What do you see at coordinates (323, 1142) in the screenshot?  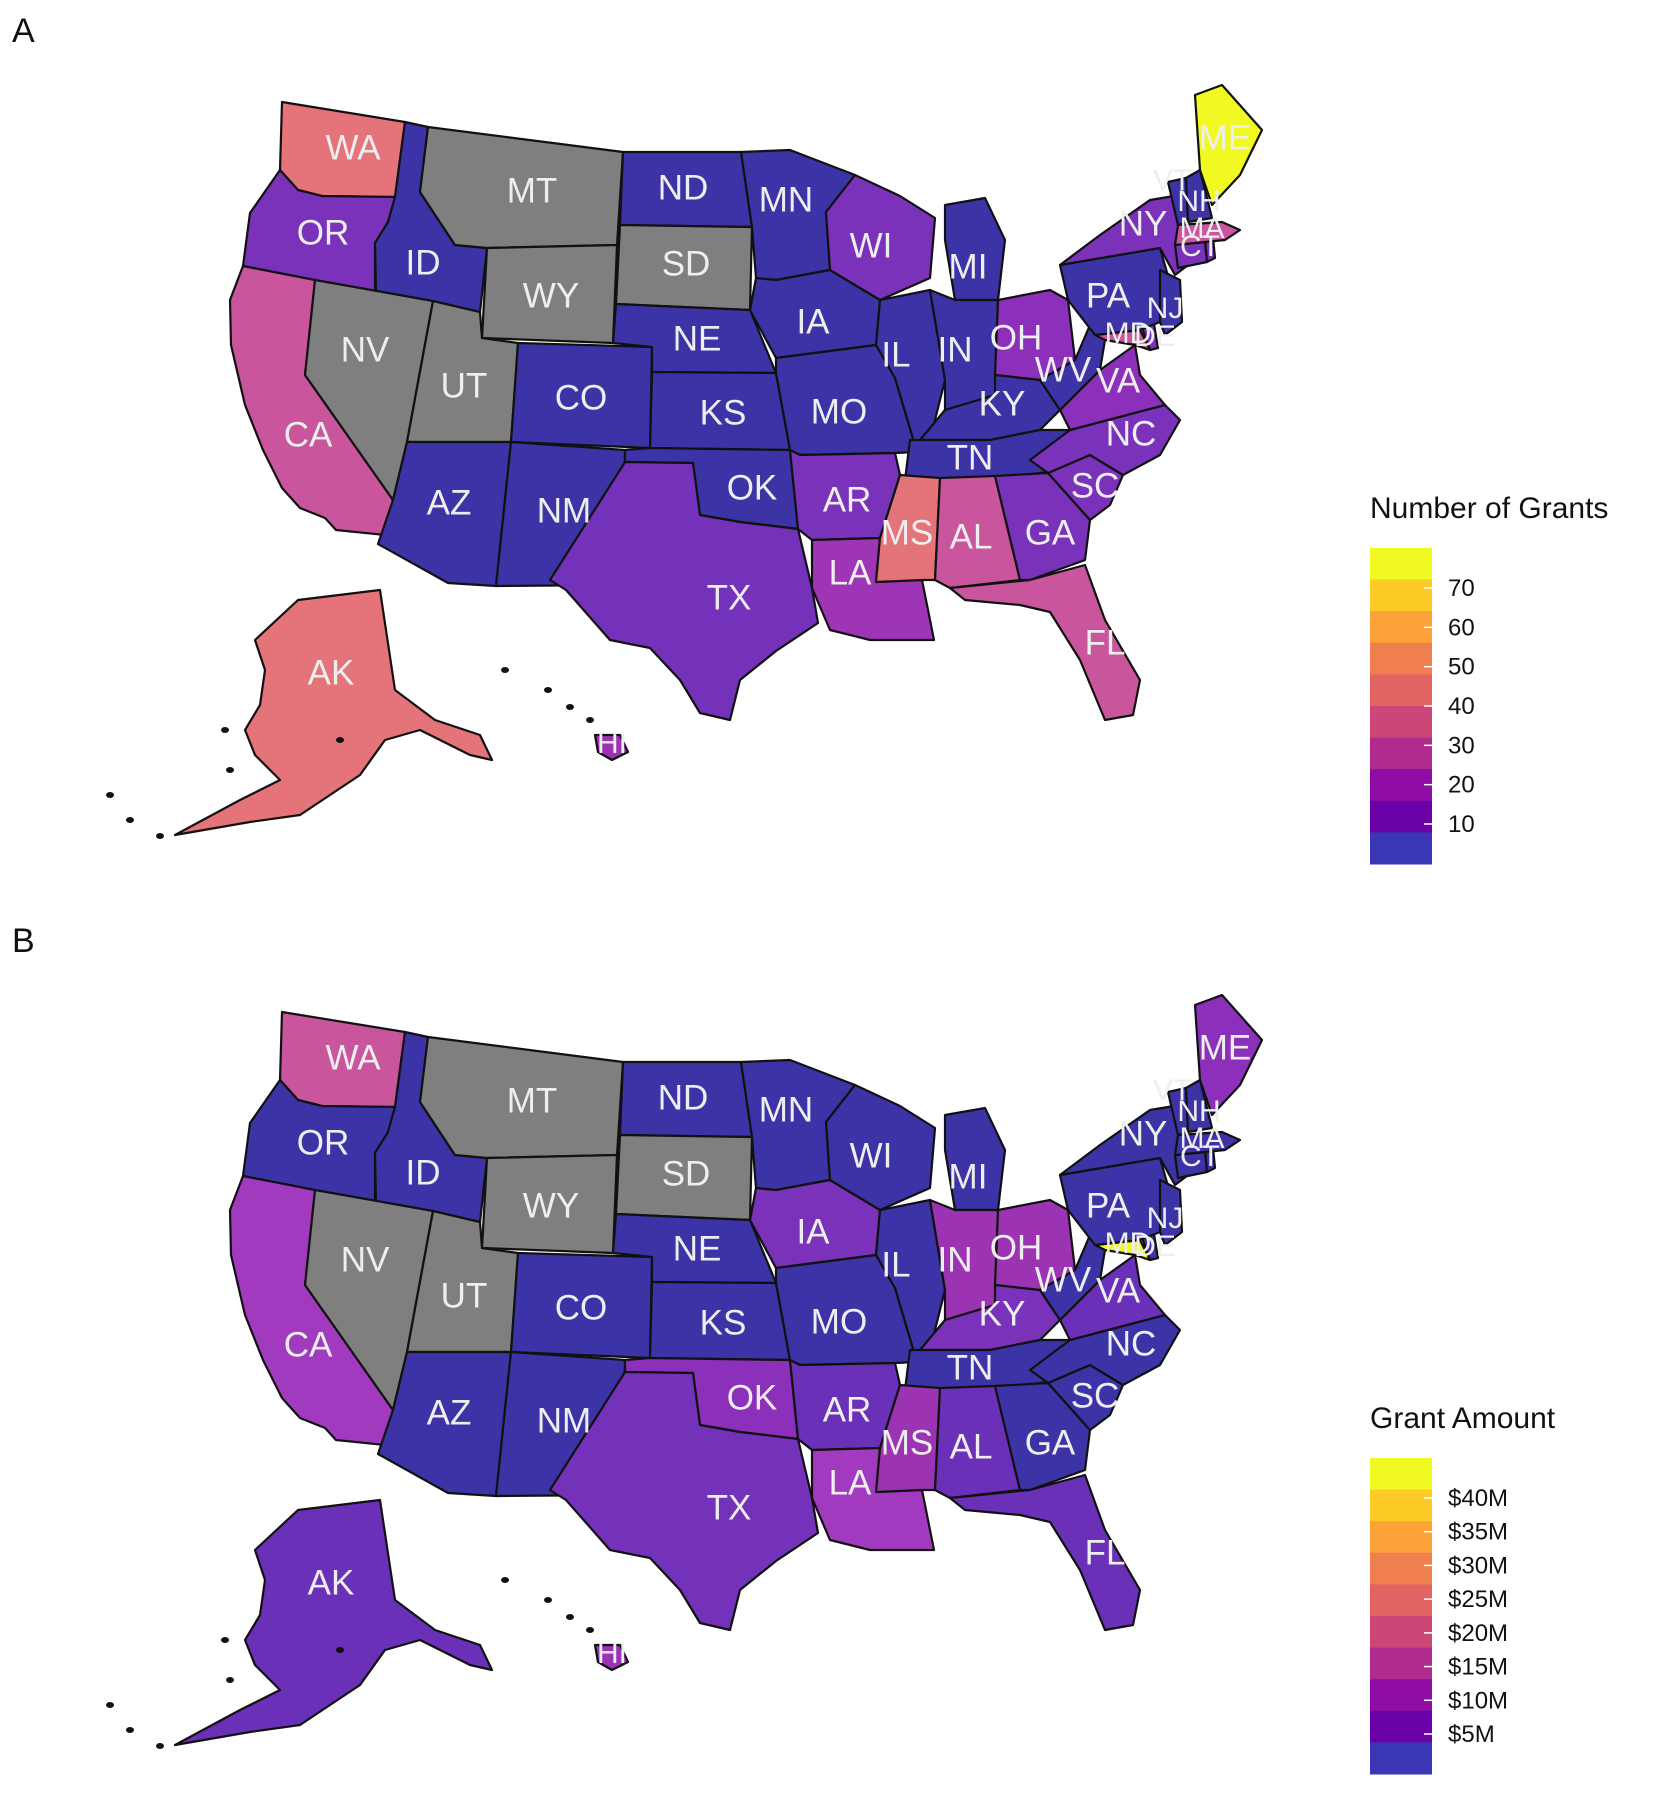 I see `state-label-or: OR` at bounding box center [323, 1142].